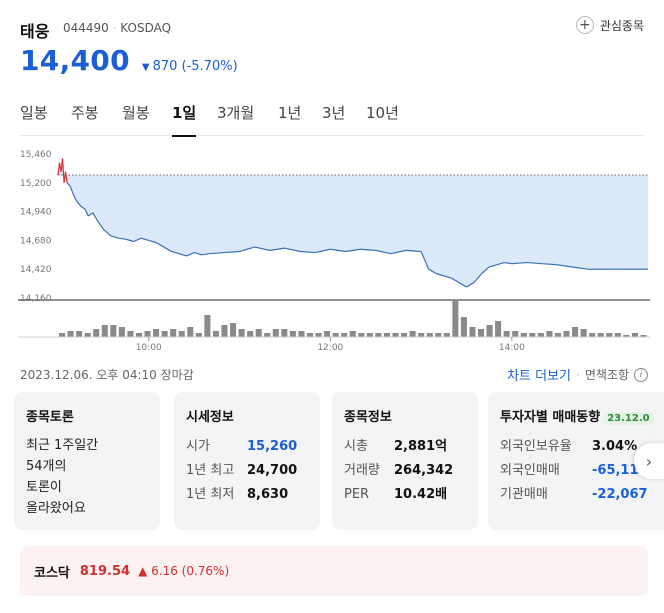 This screenshot has width=664, height=613. Describe the element at coordinates (330, 348) in the screenshot. I see `x-tick-label: 12:00` at that location.